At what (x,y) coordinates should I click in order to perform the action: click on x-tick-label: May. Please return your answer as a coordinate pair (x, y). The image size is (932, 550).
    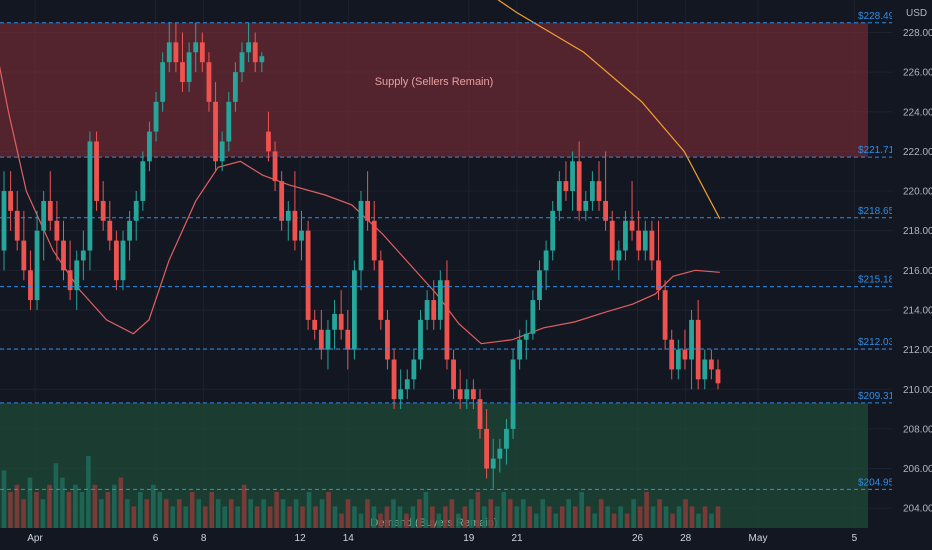
    Looking at the image, I should click on (758, 538).